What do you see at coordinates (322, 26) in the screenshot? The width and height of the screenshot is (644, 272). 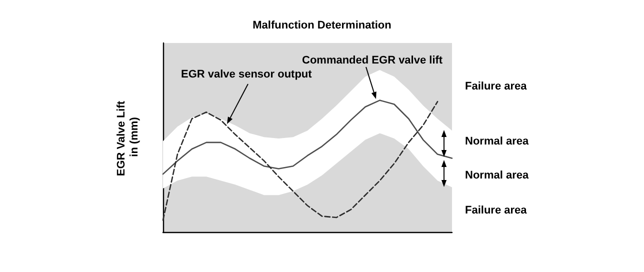 I see `chart-title: Malfunction Determination` at bounding box center [322, 26].